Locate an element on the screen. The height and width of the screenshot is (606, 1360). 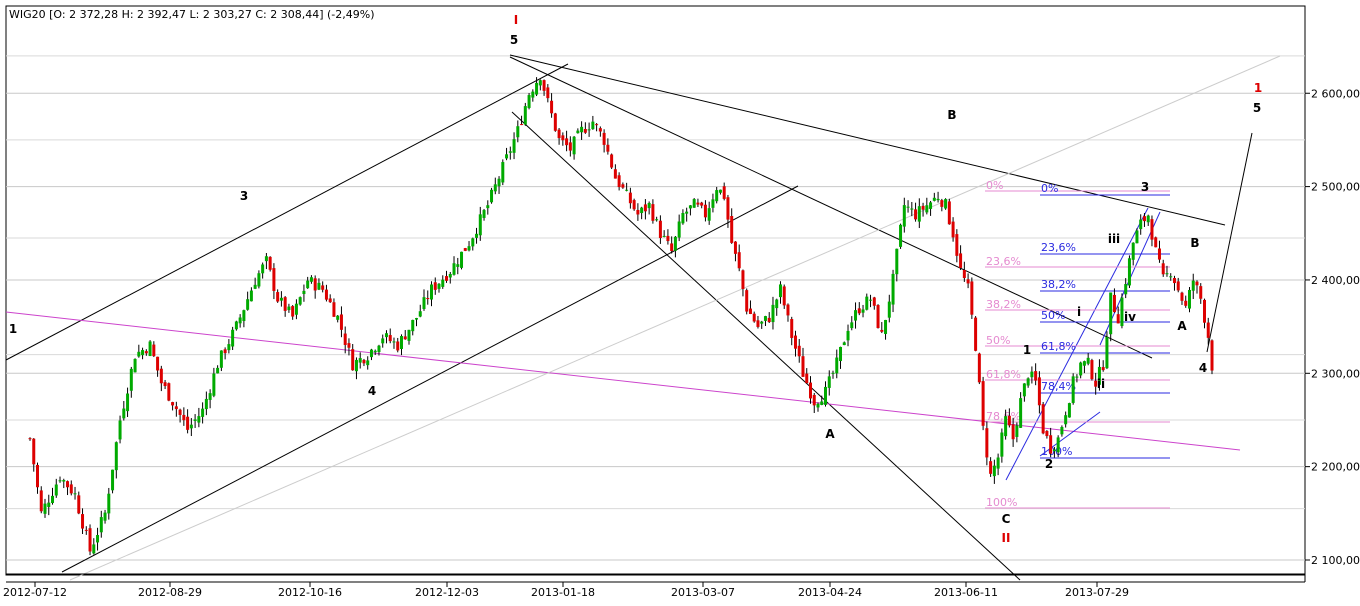
y-tick-label: 2 200,00 is located at coordinates (1335, 467).